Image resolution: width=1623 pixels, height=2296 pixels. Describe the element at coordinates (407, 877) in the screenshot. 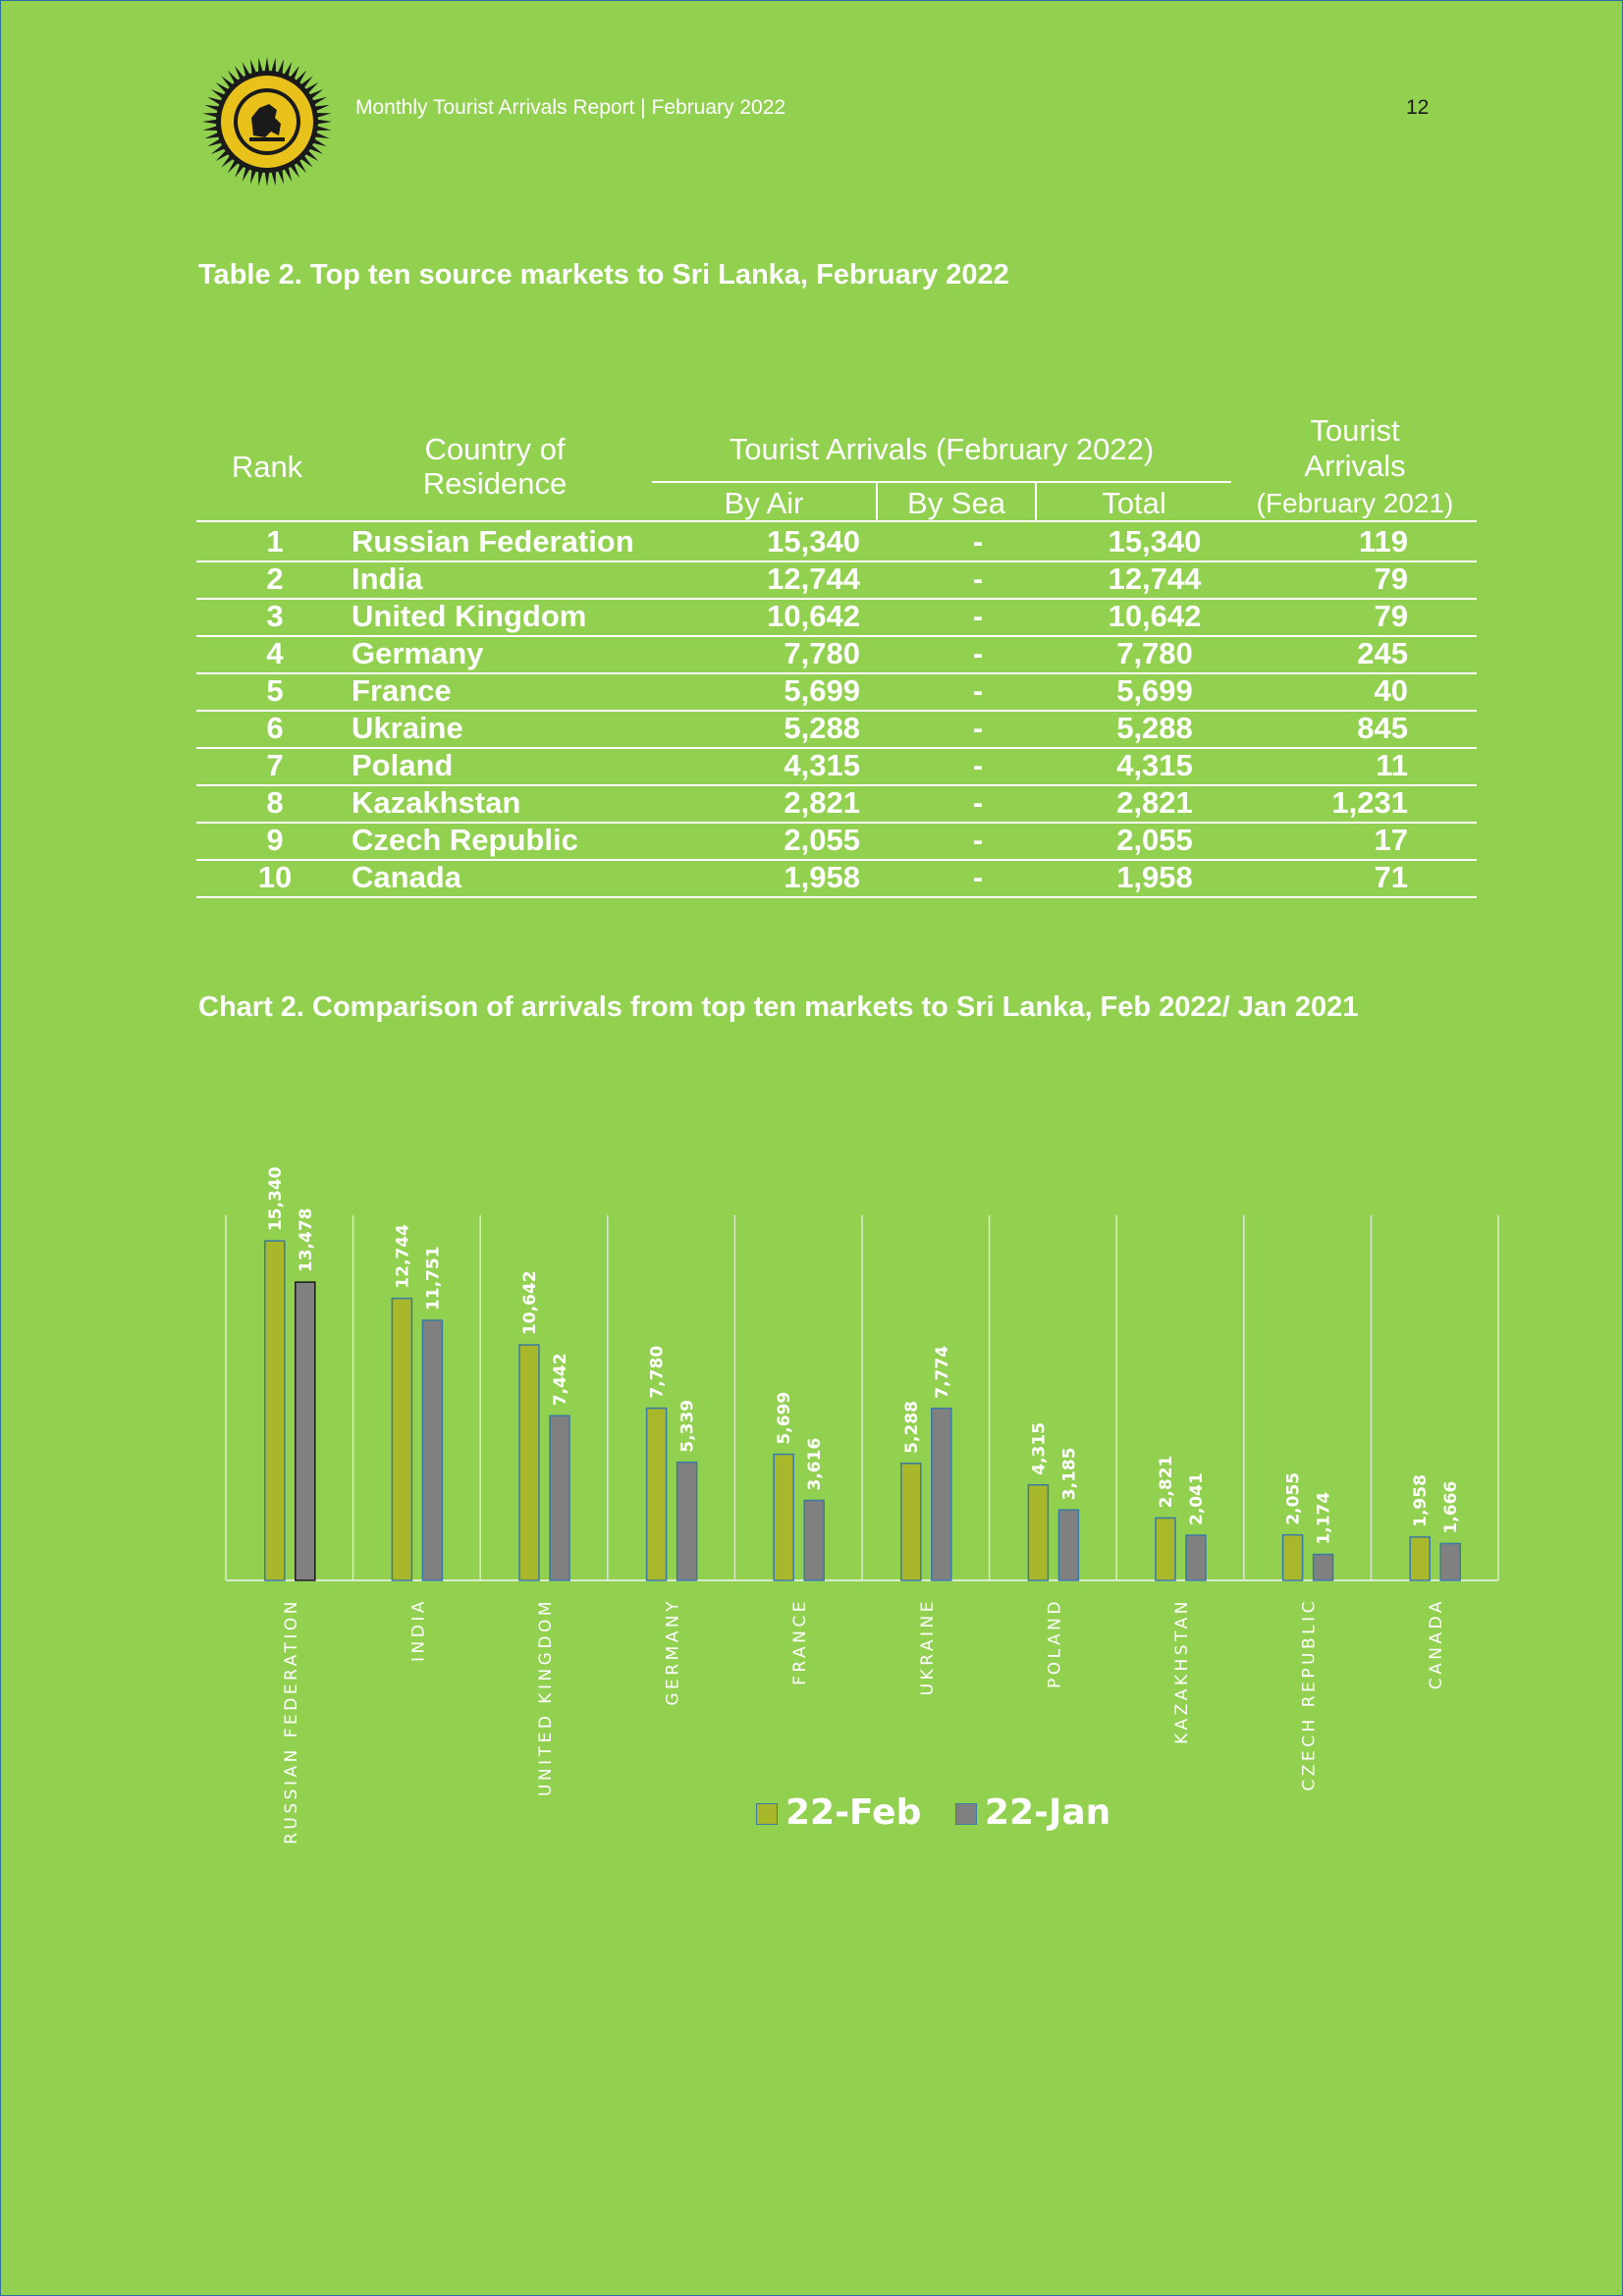

I see `country-cell: Canada` at that location.